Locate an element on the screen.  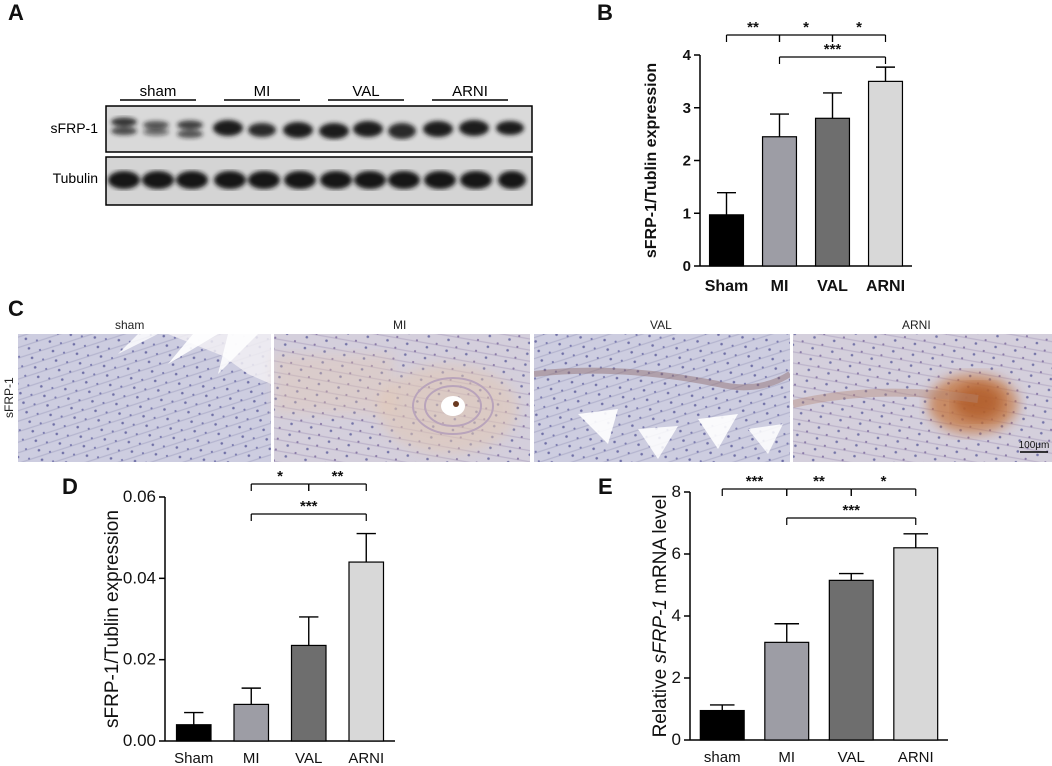
y-axis-label-prefix: Relative is located at coordinates (660, 701).